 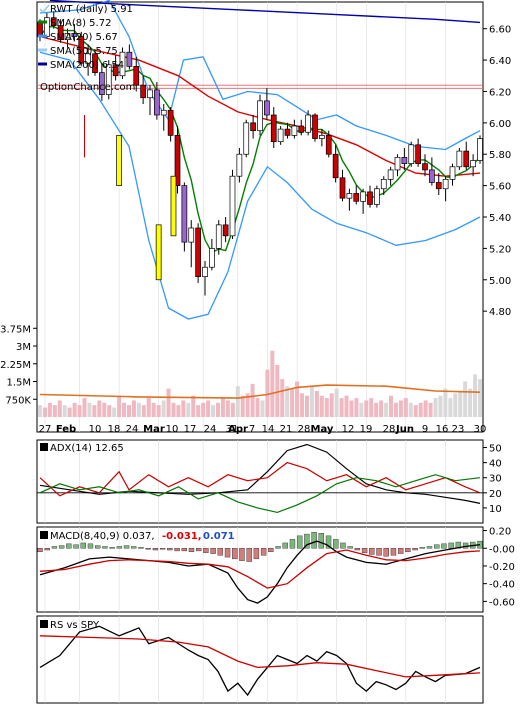 I want to click on date-label: 18, so click(x=114, y=429).